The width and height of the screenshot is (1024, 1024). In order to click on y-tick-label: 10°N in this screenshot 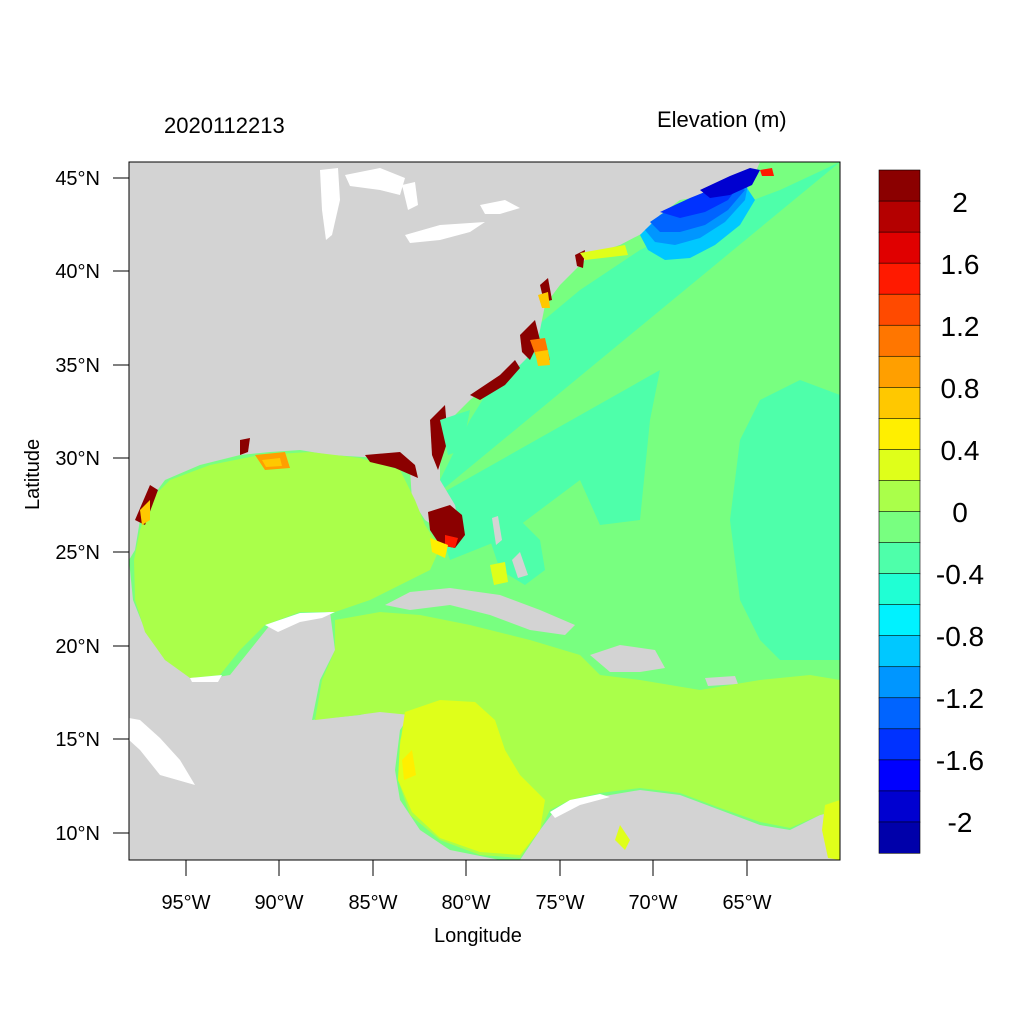, I will do `click(77, 834)`.